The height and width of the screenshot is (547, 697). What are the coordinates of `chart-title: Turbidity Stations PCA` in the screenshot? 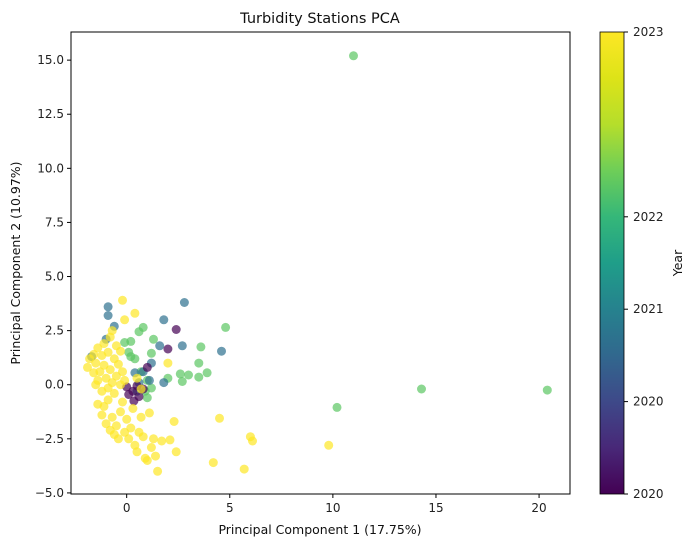 It's located at (319, 19).